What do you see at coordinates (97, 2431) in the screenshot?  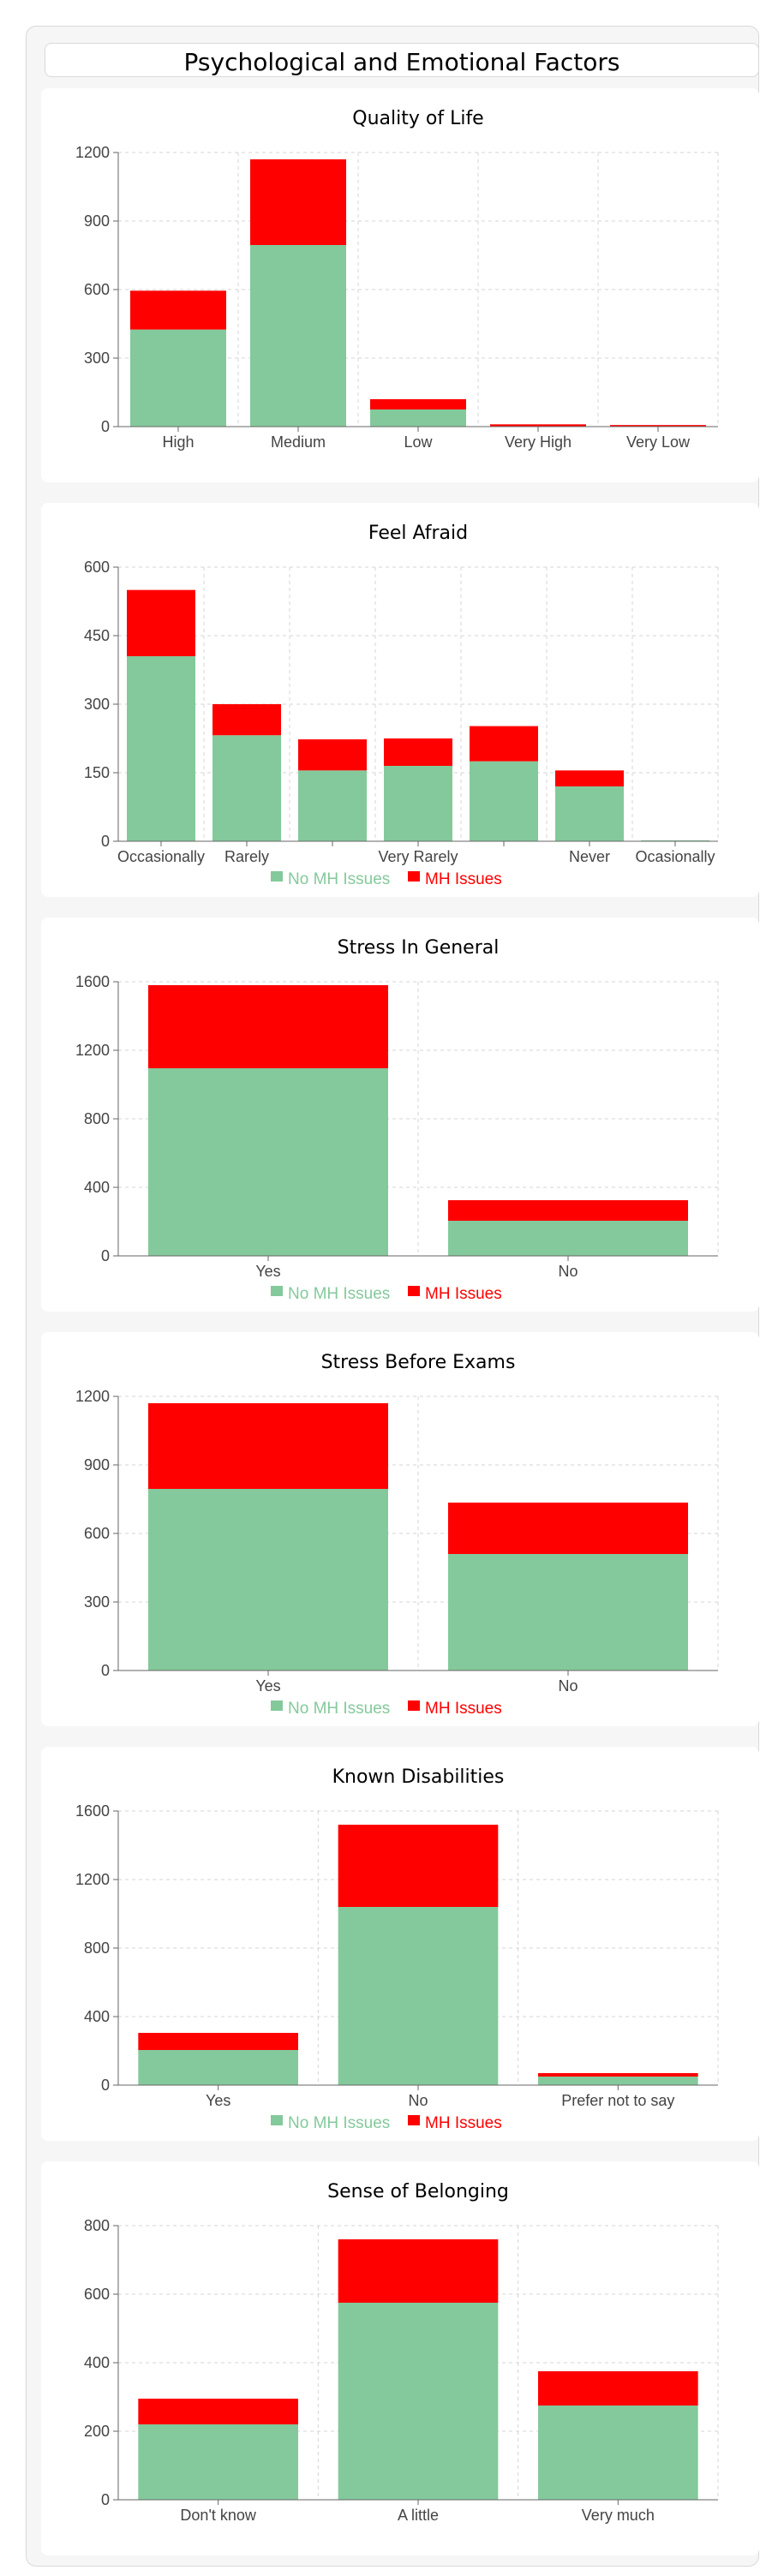 I see `y-tick-label: 200` at bounding box center [97, 2431].